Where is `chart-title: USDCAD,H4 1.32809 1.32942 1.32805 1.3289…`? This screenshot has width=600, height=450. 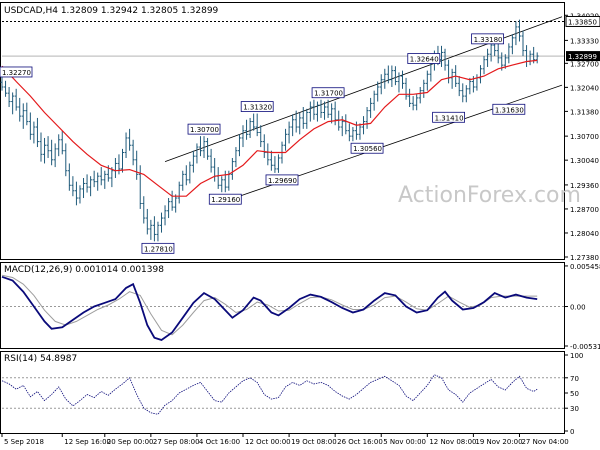 chart-title: USDCAD,H4 1.32809 1.32942 1.32805 1.3289… is located at coordinates (111, 11).